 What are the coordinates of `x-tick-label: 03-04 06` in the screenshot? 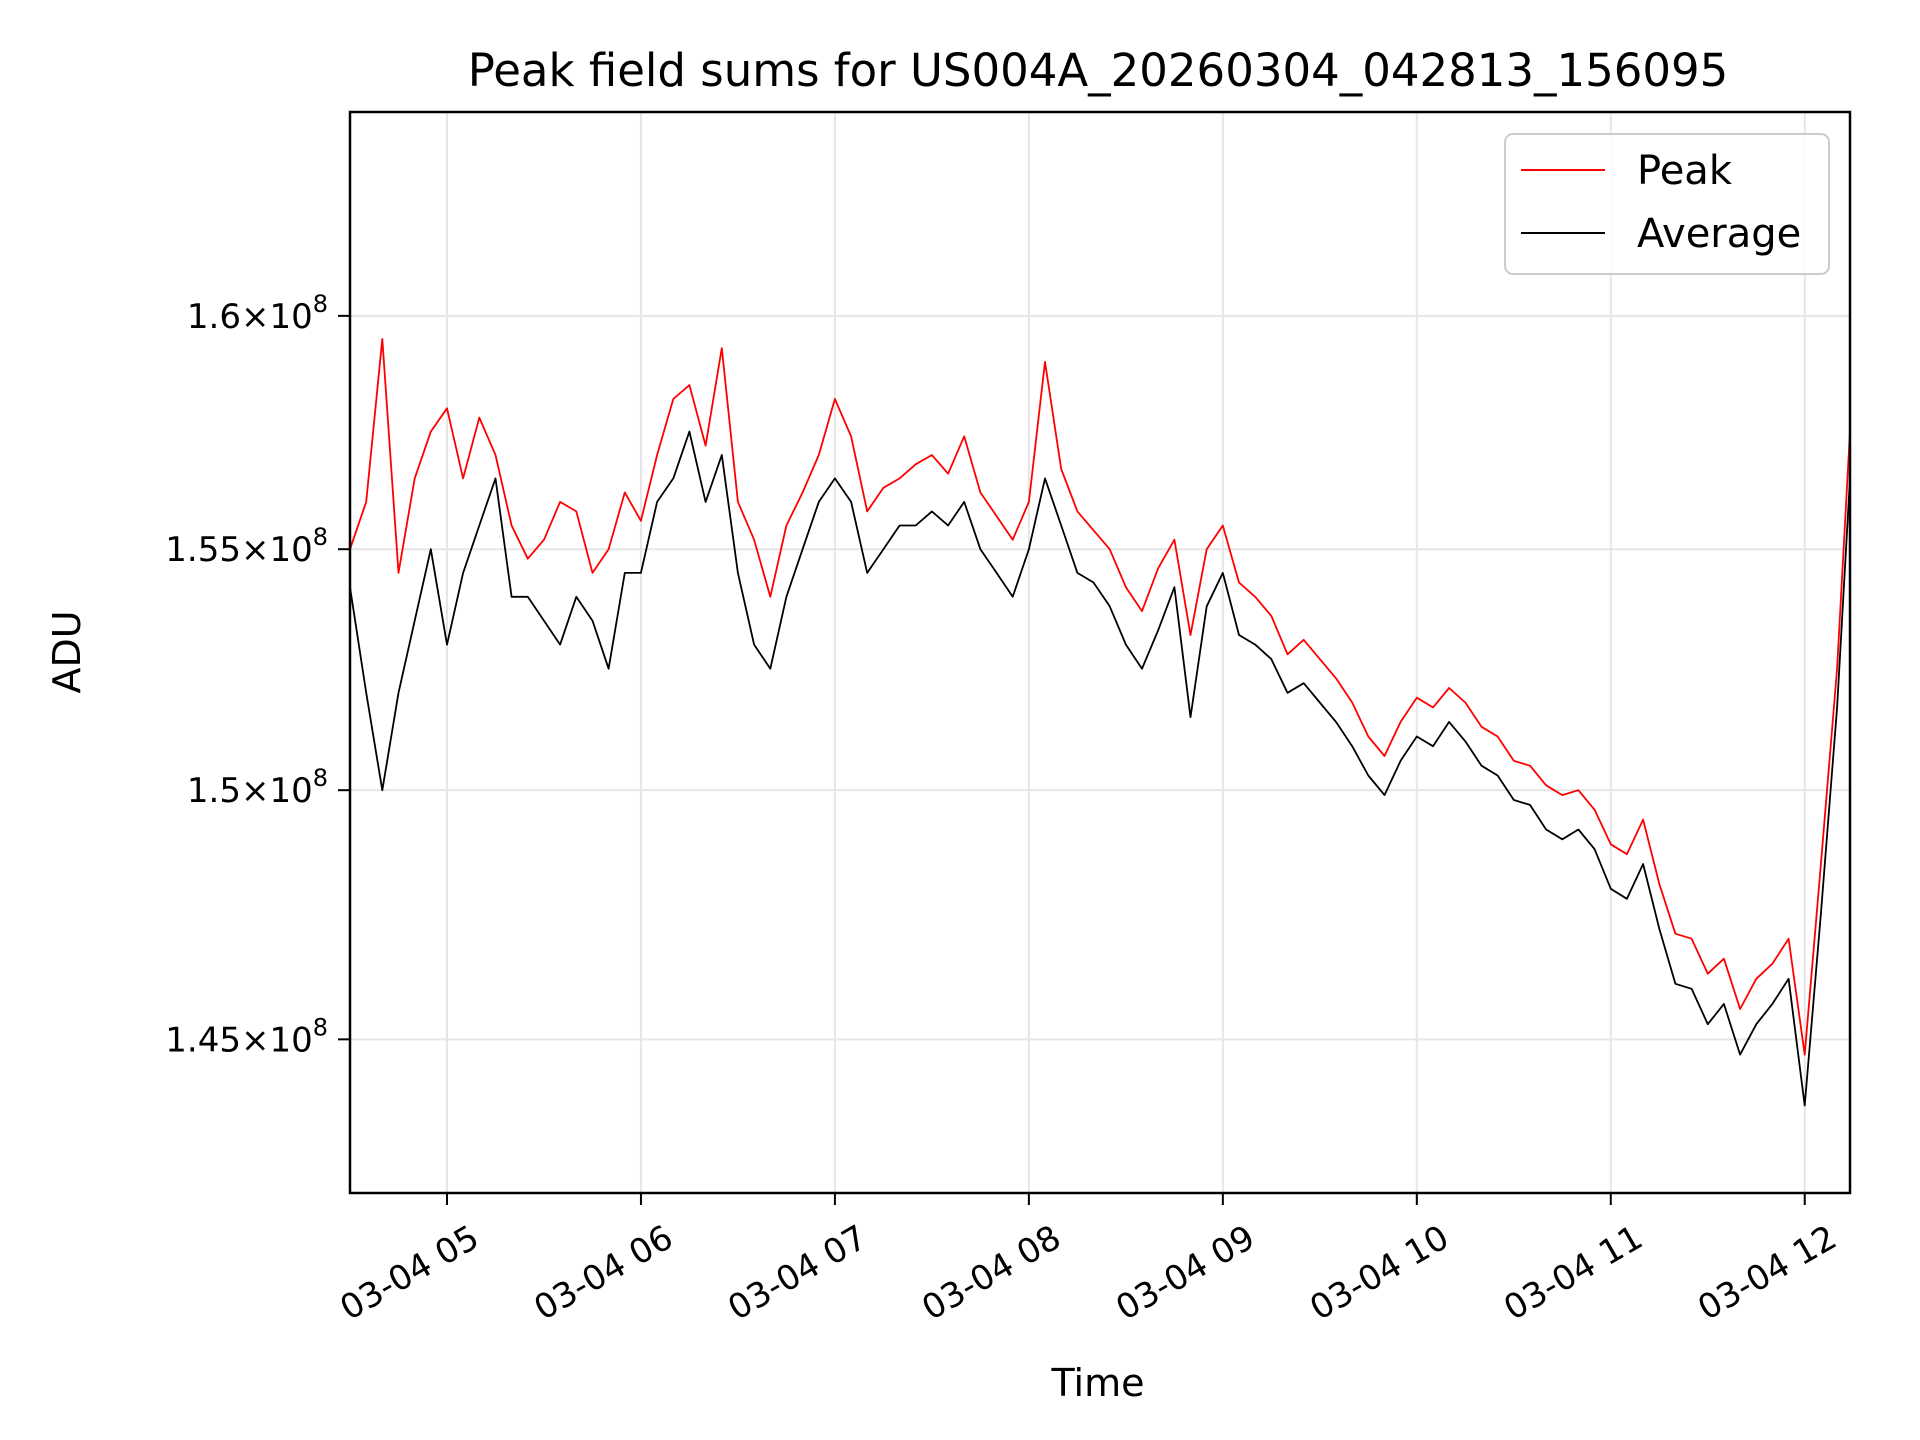 It's located at (603, 1273).